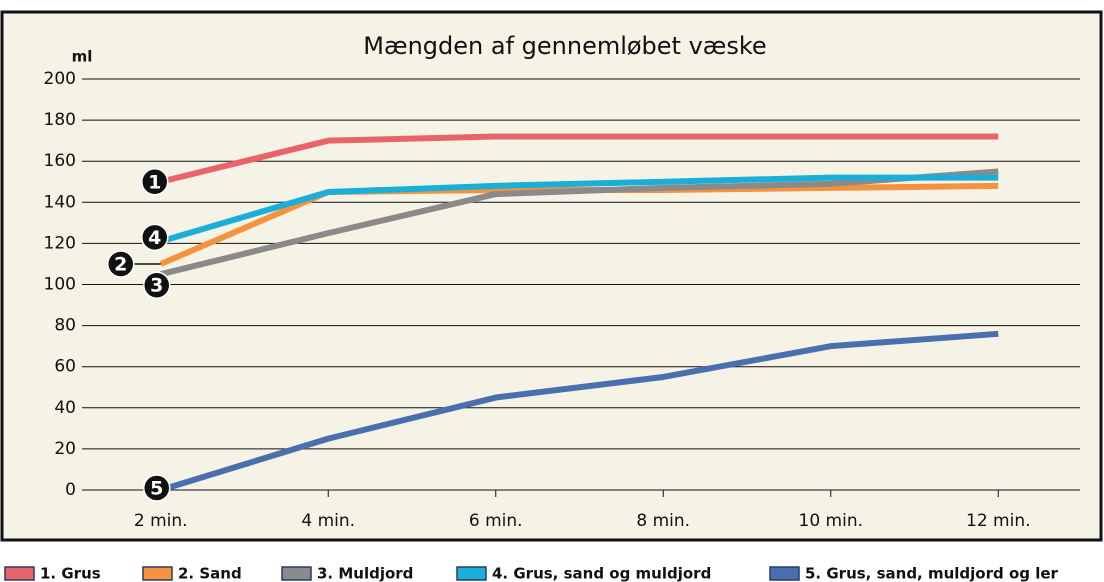 This screenshot has height=582, width=1104. Describe the element at coordinates (70, 573) in the screenshot. I see `legend-label: 1. Grus` at that location.